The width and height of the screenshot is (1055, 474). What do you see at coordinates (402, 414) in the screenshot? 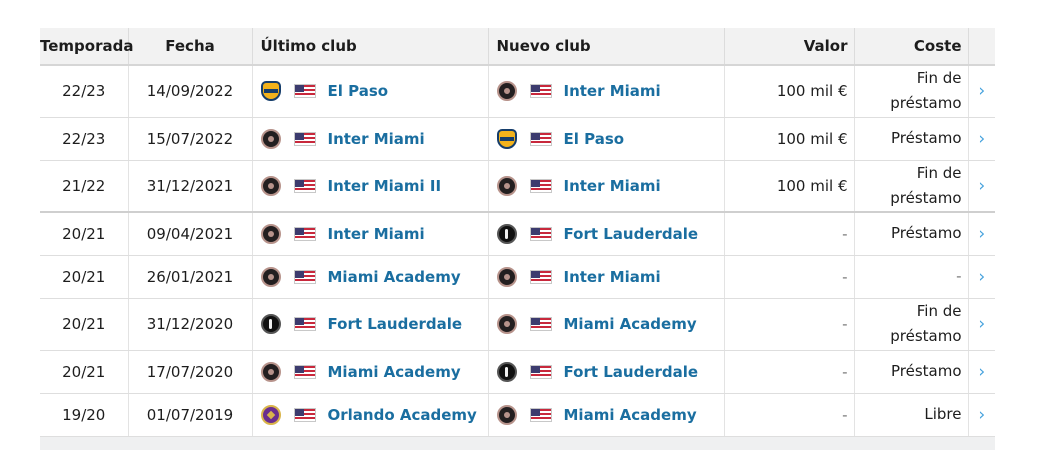
I see `from-club-link: Orlando Academy` at bounding box center [402, 414].